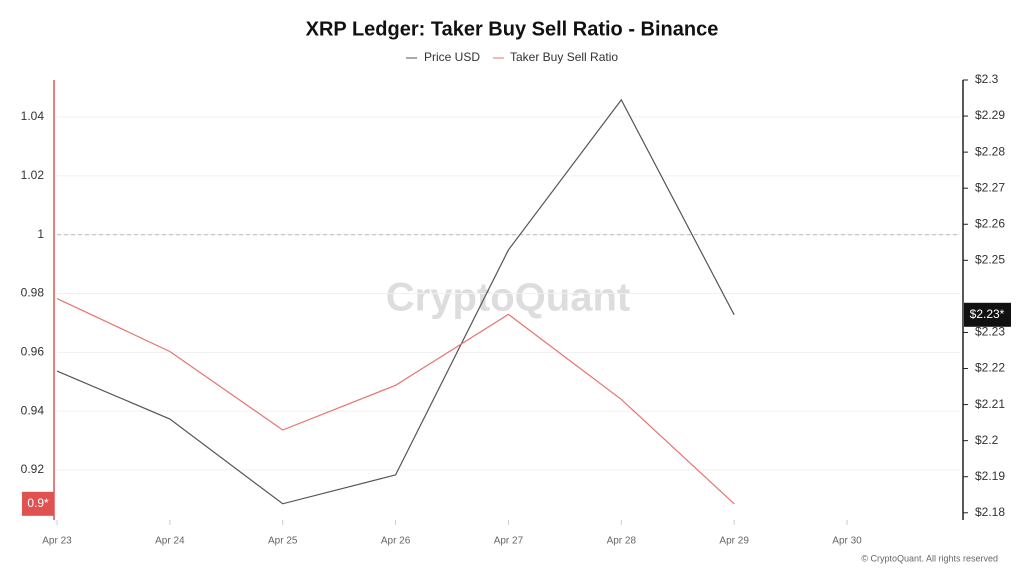 This screenshot has height=576, width=1024. Describe the element at coordinates (33, 116) in the screenshot. I see `y-tick-label: 1.04` at that location.